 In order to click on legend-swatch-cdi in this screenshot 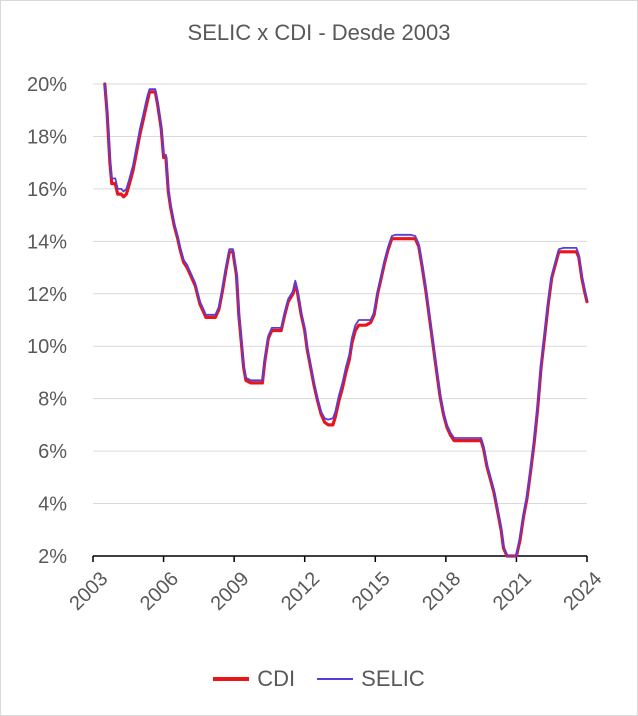, I will do `click(231, 679)`.